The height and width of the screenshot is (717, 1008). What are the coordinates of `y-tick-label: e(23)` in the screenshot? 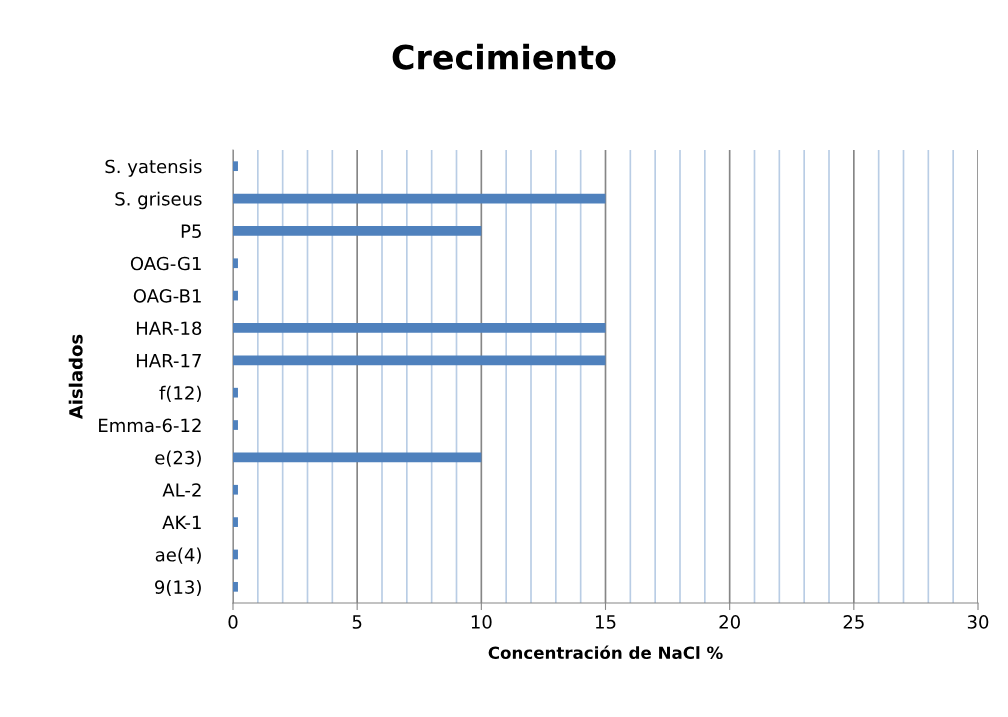 It's located at (178, 458).